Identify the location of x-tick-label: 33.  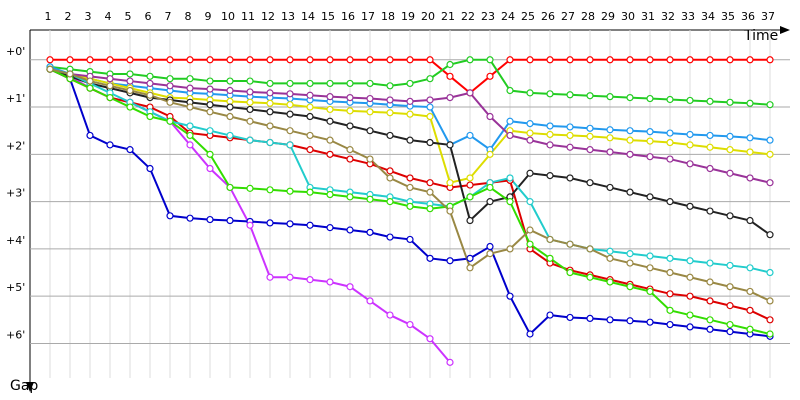
(688, 16).